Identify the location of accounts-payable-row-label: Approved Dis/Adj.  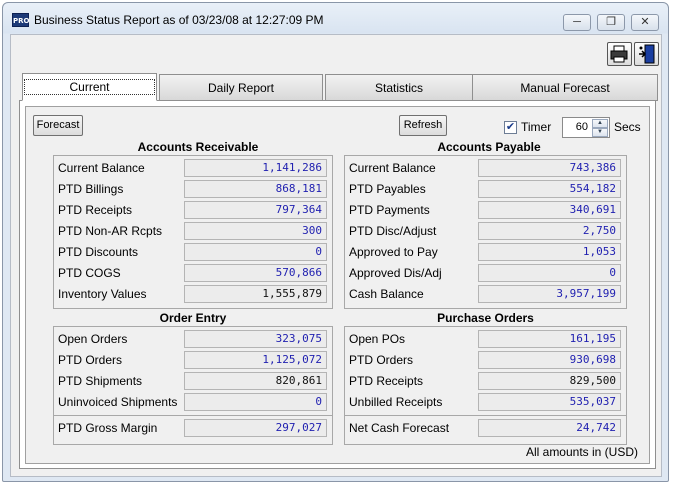
(395, 273).